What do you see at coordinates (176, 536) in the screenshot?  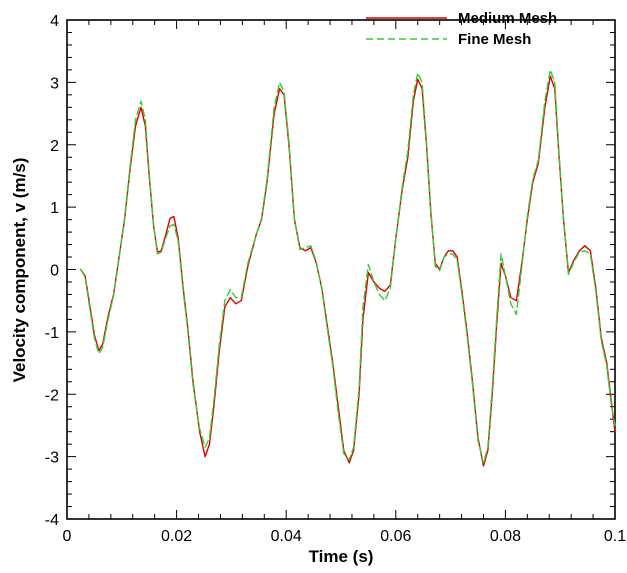 I see `x-tick-label: 0.02` at bounding box center [176, 536].